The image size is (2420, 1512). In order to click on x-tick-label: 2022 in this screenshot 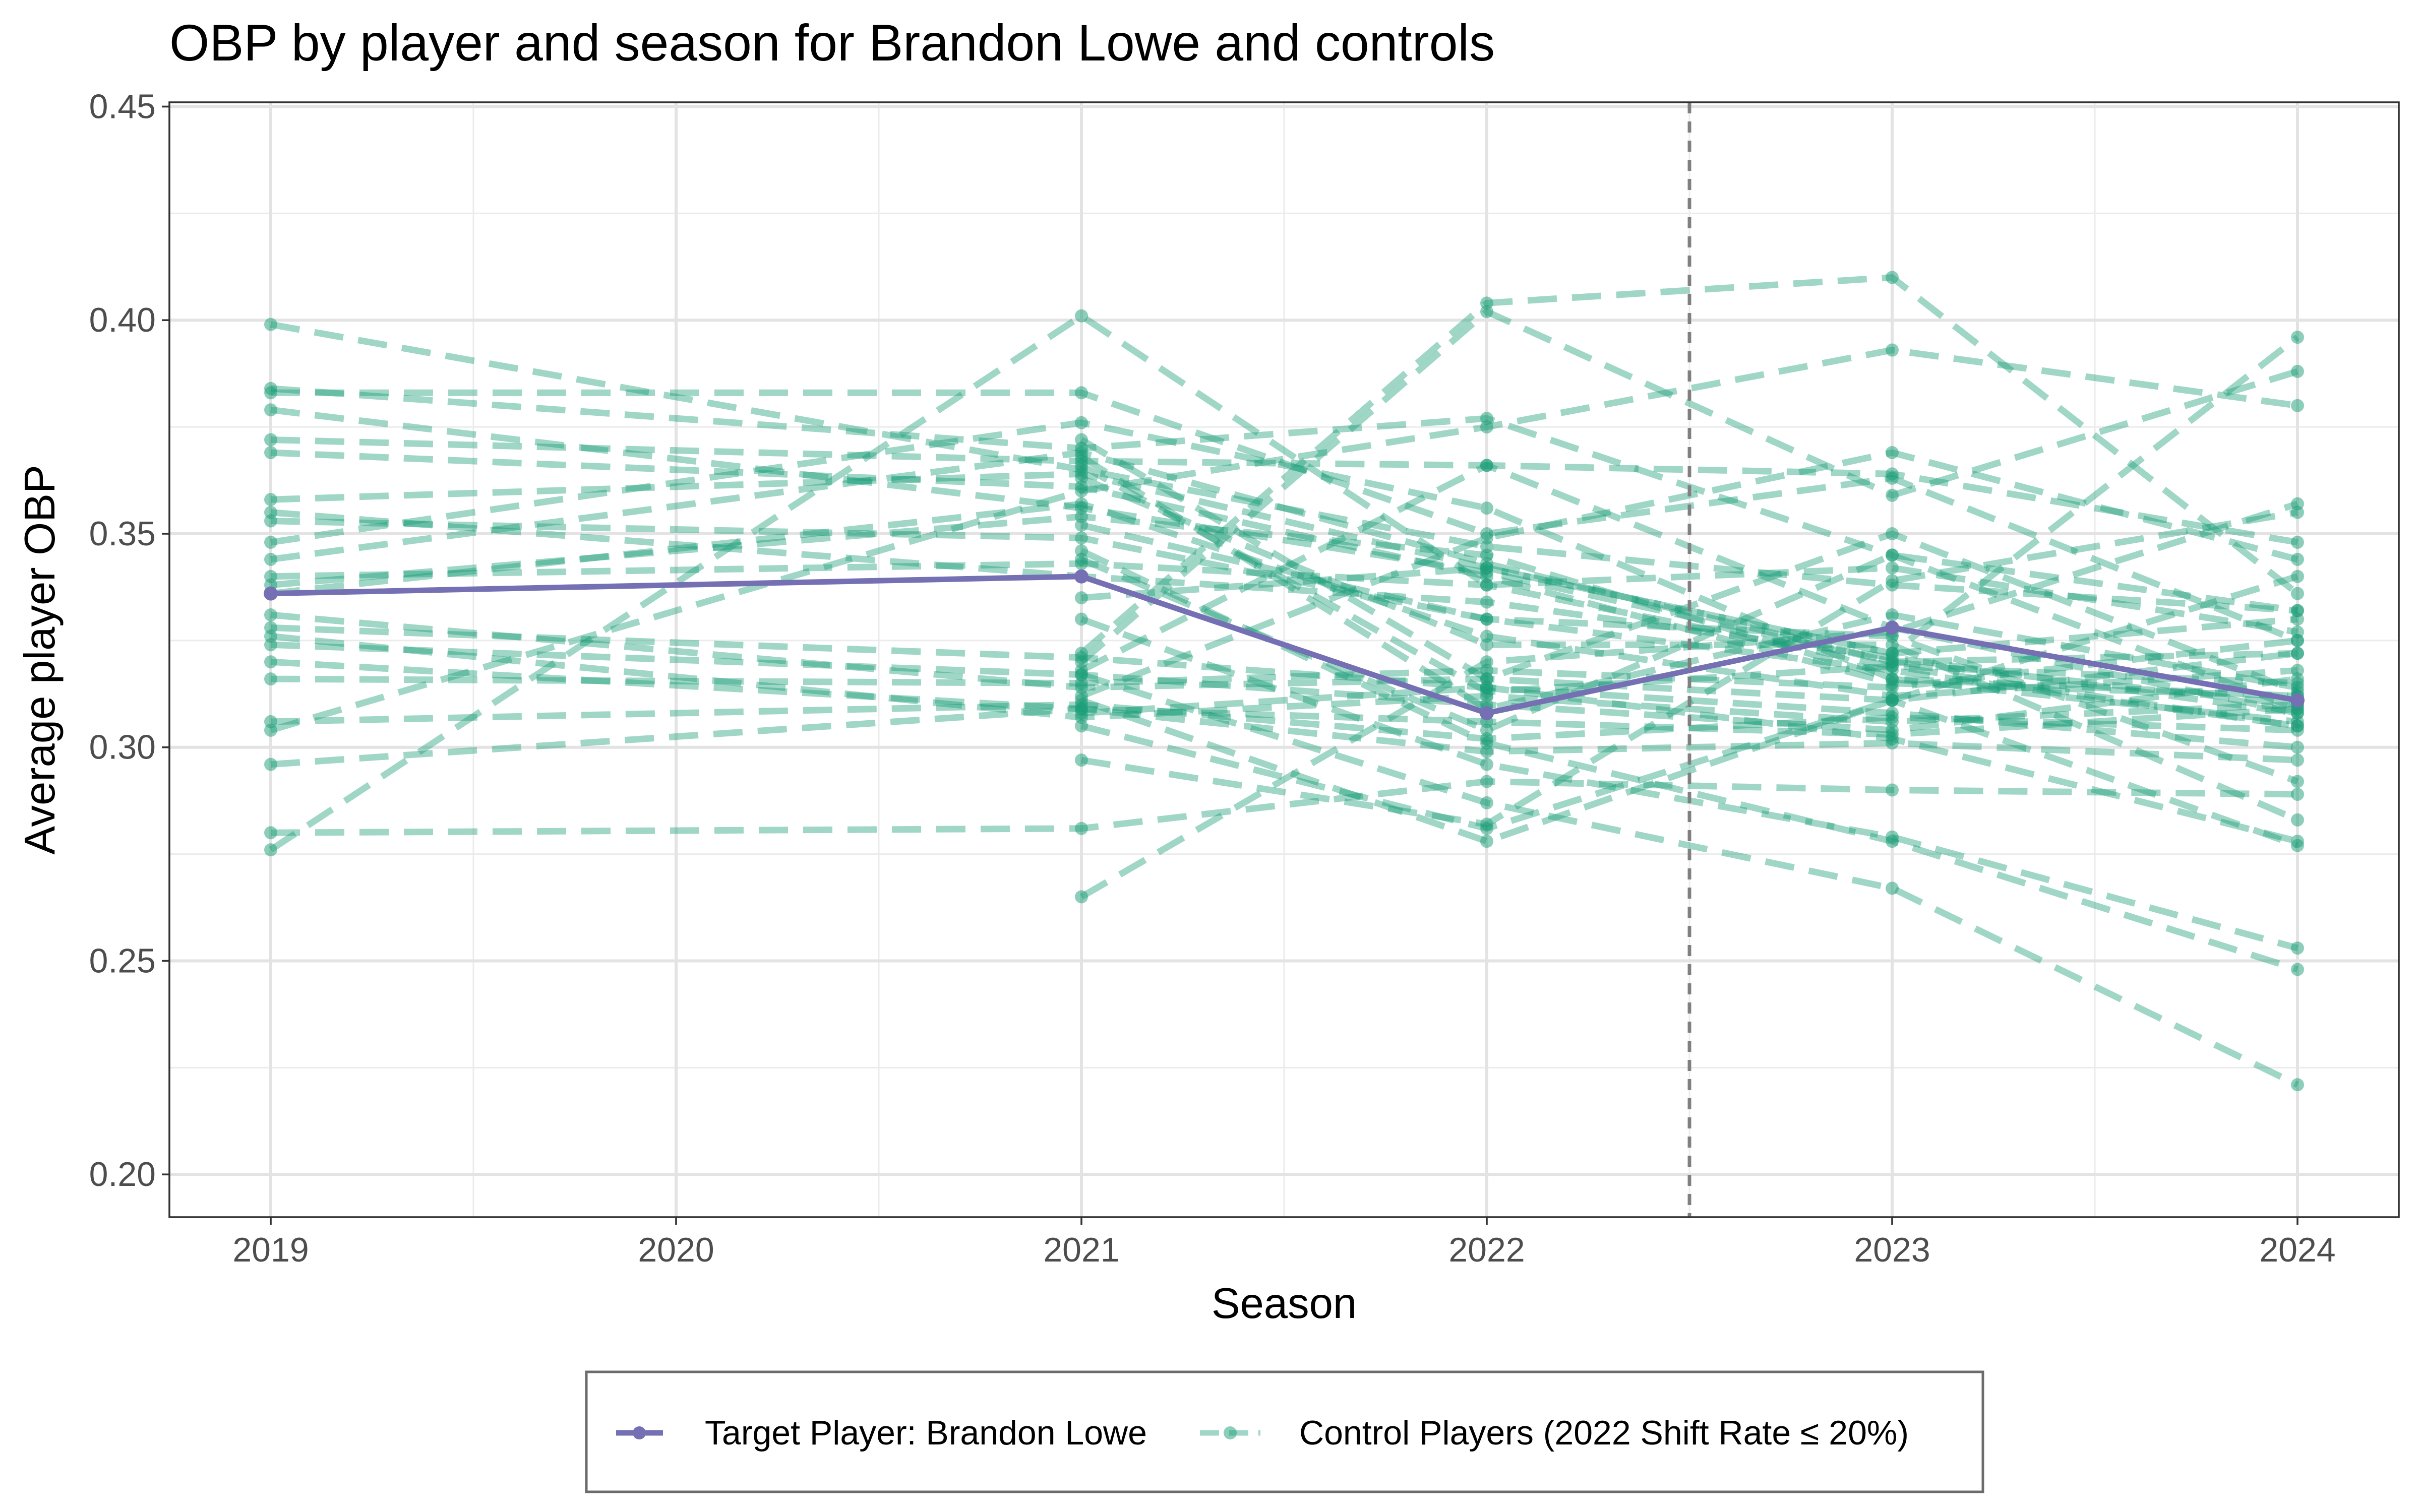, I will do `click(1486, 1250)`.